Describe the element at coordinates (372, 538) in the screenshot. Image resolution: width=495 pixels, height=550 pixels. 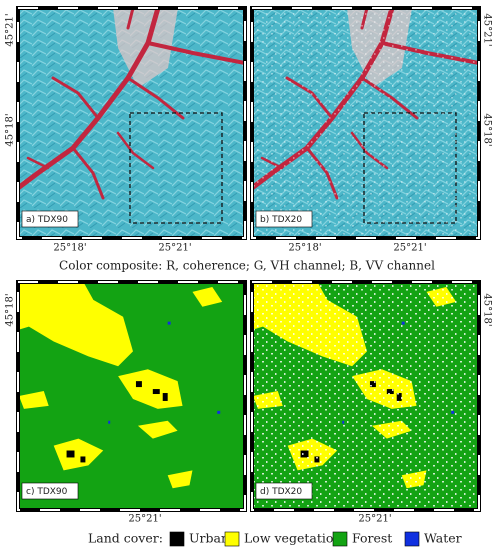
I see `legend-label: Forest` at that location.